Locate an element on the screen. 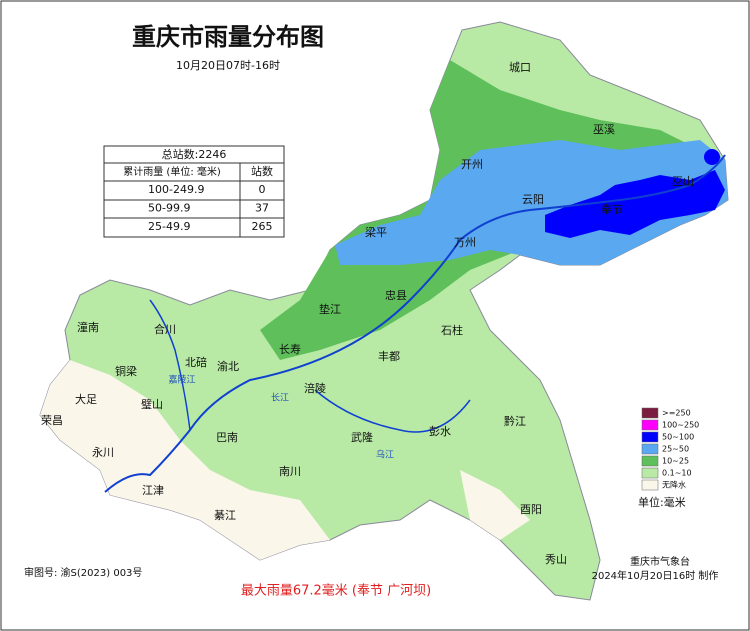 The height and width of the screenshot is (631, 750). legend-label: 100~250 is located at coordinates (680, 425).